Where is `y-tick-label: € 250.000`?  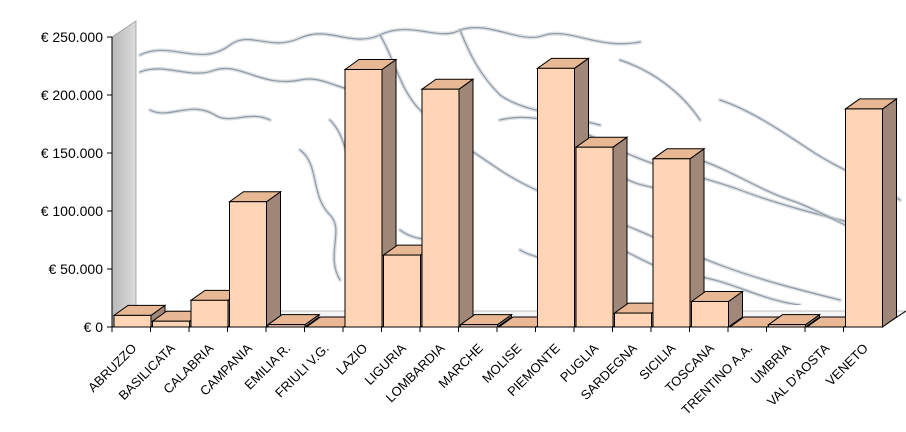
y-tick-label: € 250.000 is located at coordinates (72, 37).